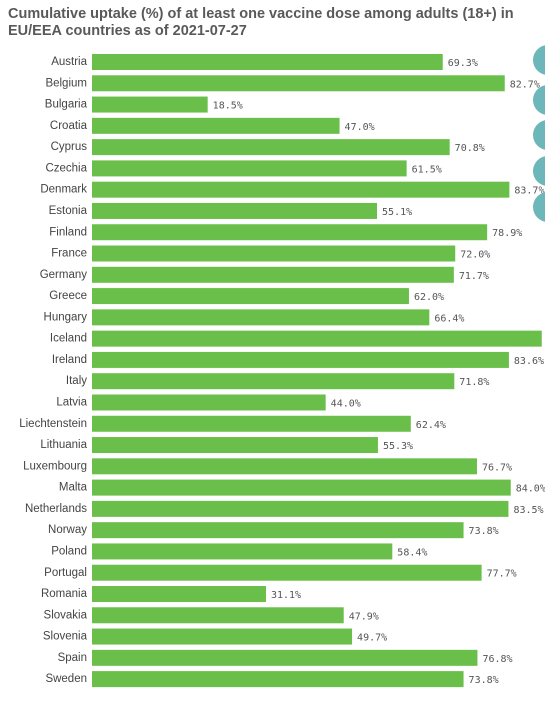 This screenshot has height=701, width=545. I want to click on value-label: 78.9%, so click(507, 233).